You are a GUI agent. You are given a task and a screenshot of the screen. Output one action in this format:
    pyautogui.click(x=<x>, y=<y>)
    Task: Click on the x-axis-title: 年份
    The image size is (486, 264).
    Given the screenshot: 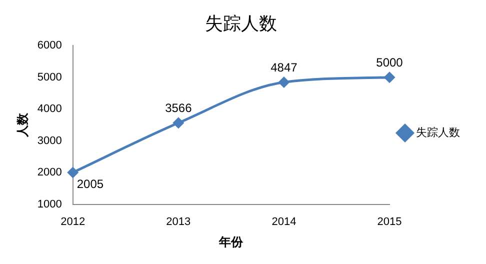 What is the action you would take?
    pyautogui.click(x=231, y=241)
    